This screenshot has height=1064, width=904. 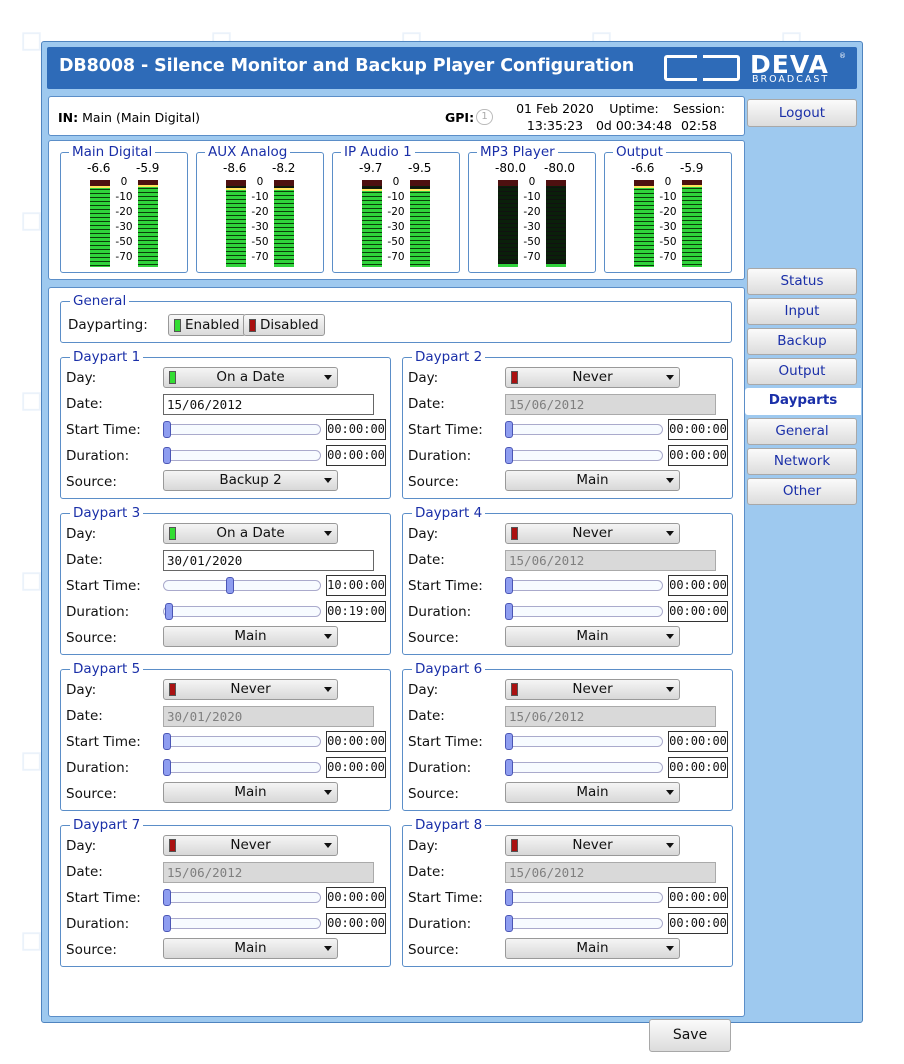 What do you see at coordinates (802, 461) in the screenshot?
I see `nav-network: Network` at bounding box center [802, 461].